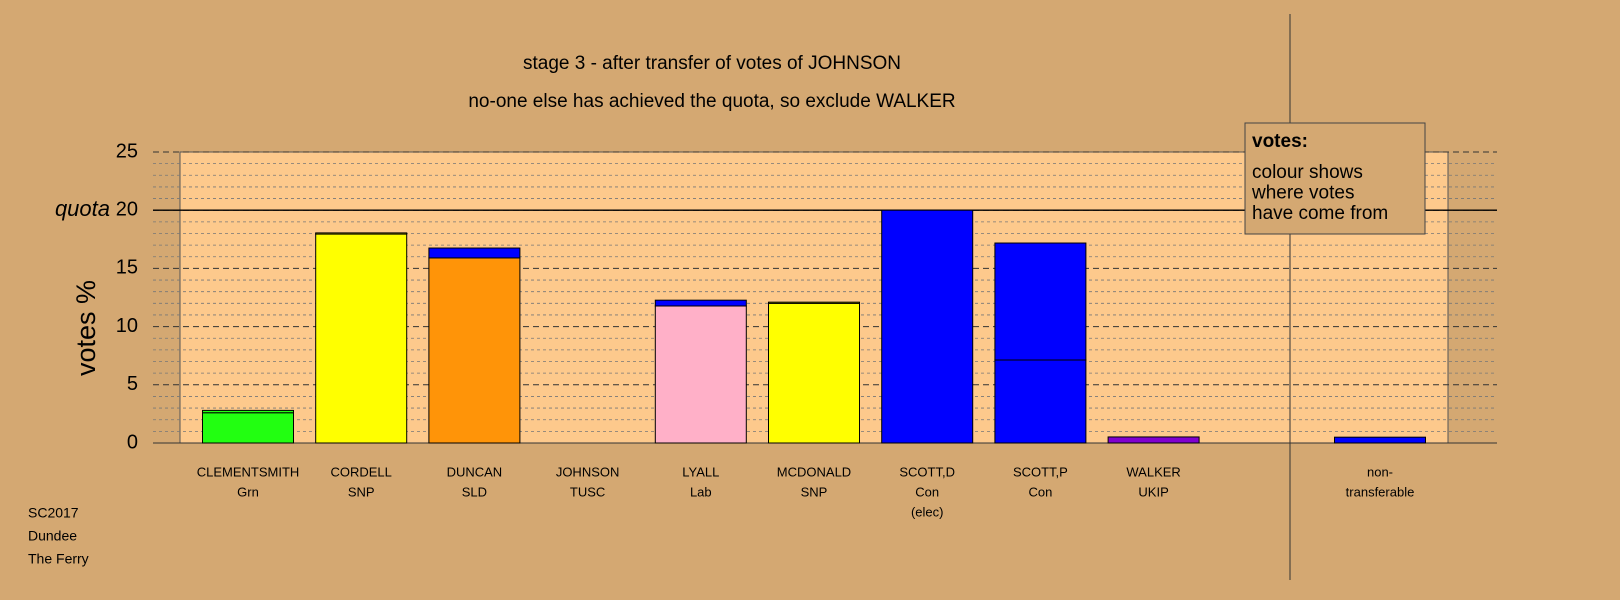 This screenshot has width=1620, height=600. Describe the element at coordinates (248, 471) in the screenshot. I see `x-tick-label: CLEMENTSMITH` at that location.